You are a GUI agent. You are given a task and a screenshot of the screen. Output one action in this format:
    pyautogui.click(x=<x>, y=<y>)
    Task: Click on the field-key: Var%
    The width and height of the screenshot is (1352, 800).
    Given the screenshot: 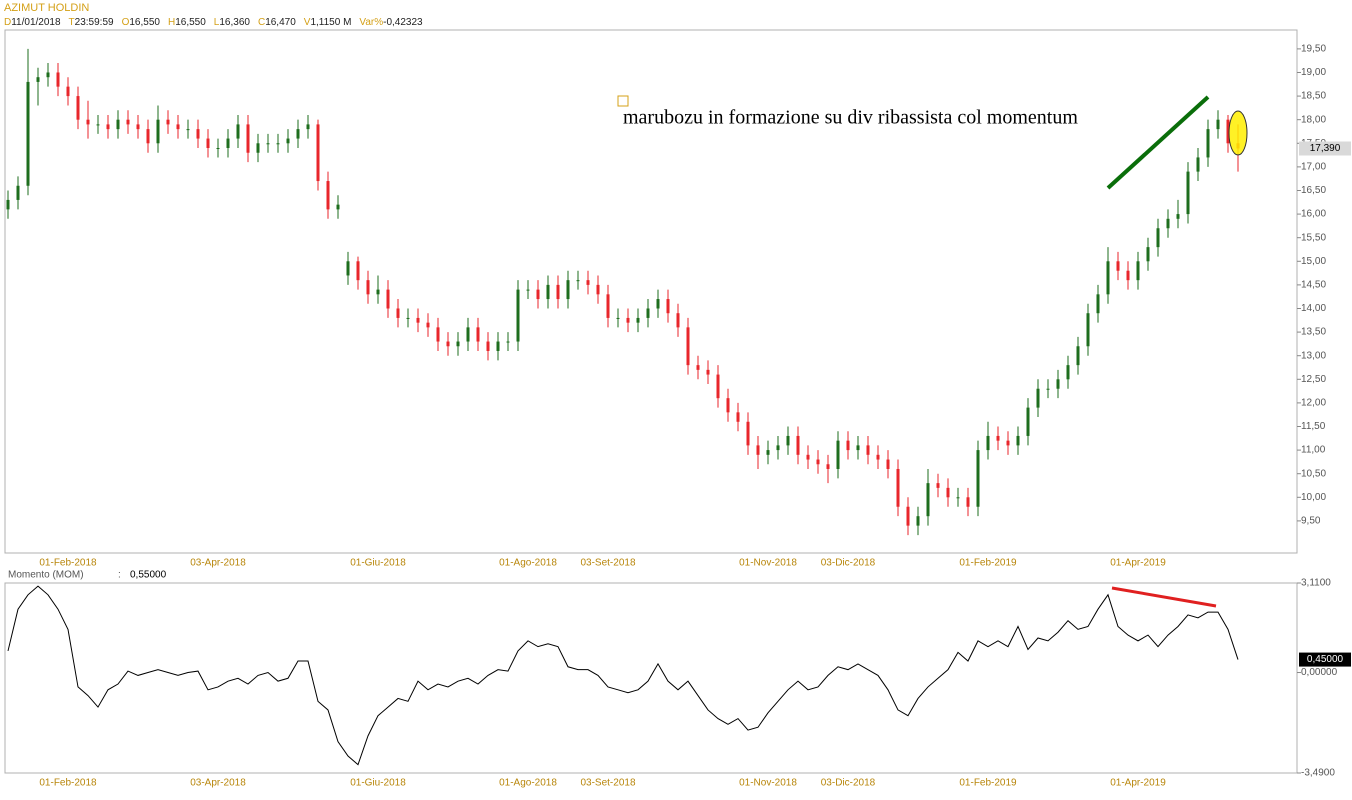 What is the action you would take?
    pyautogui.click(x=371, y=22)
    